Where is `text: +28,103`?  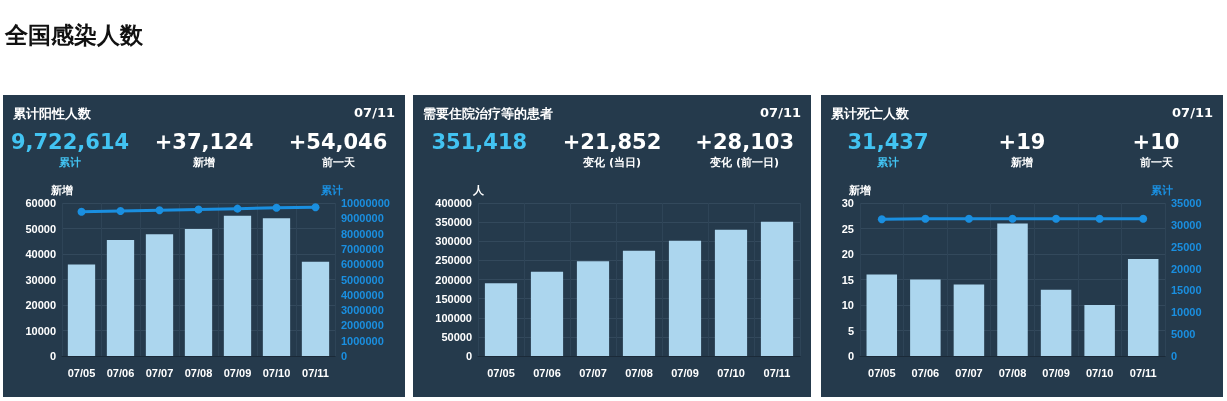 text: +28,103 is located at coordinates (744, 142).